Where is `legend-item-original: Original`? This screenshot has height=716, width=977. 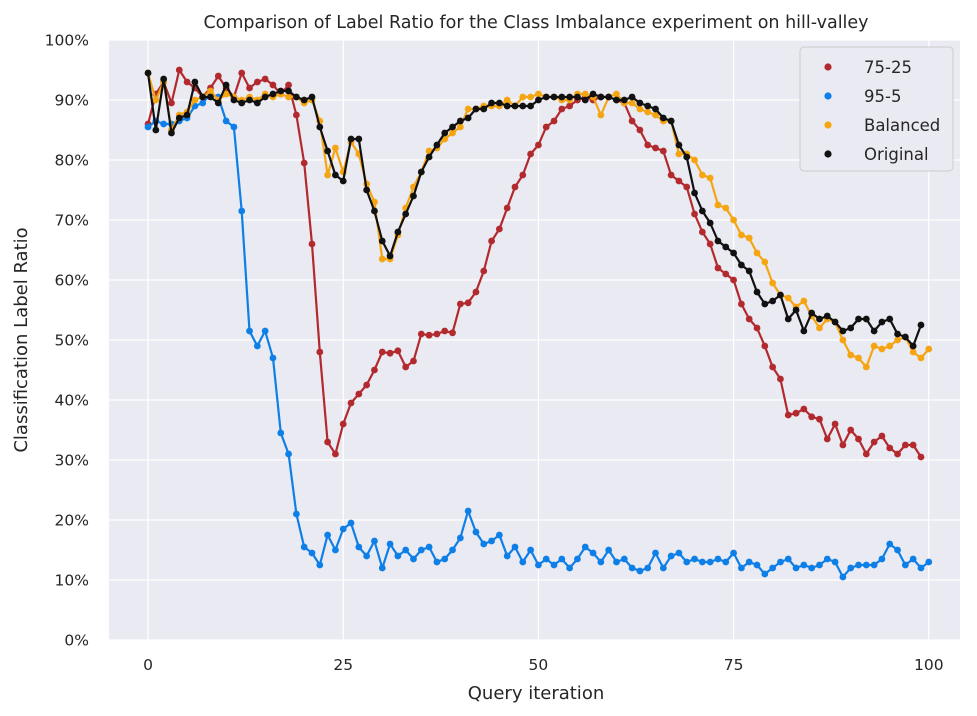
legend-item-original: Original is located at coordinates (876, 154).